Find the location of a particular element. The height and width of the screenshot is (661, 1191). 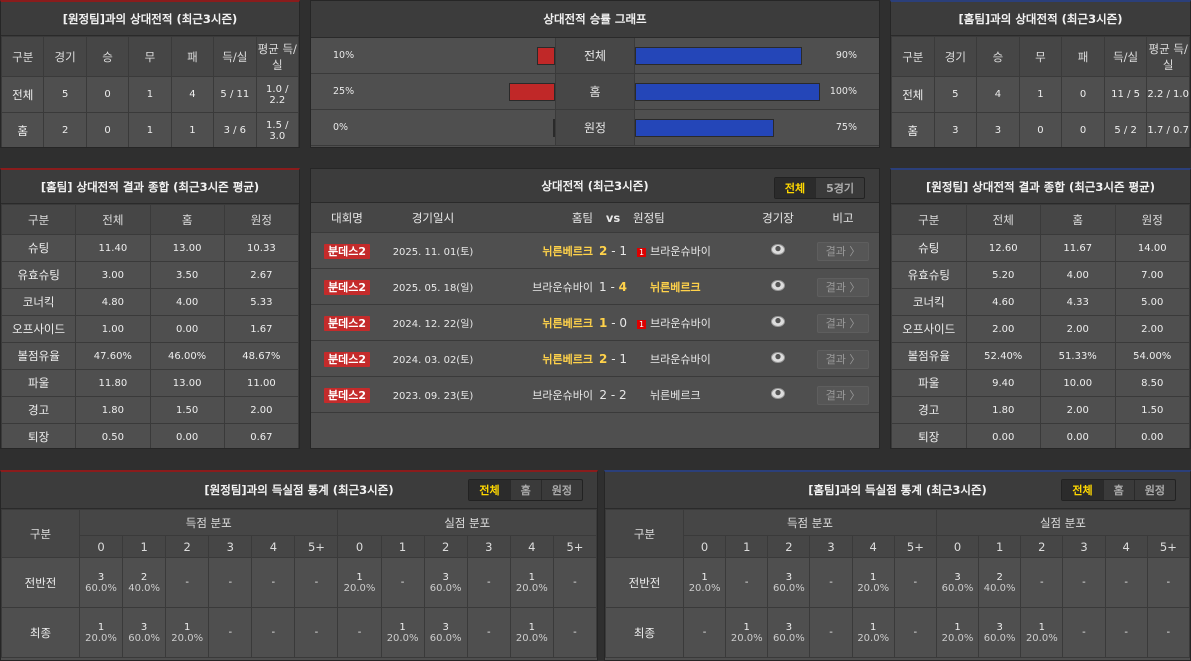

winrate-graph: 10% 전체 90% 25% 홈 100% 0% 원정 75% is located at coordinates (595, 92).